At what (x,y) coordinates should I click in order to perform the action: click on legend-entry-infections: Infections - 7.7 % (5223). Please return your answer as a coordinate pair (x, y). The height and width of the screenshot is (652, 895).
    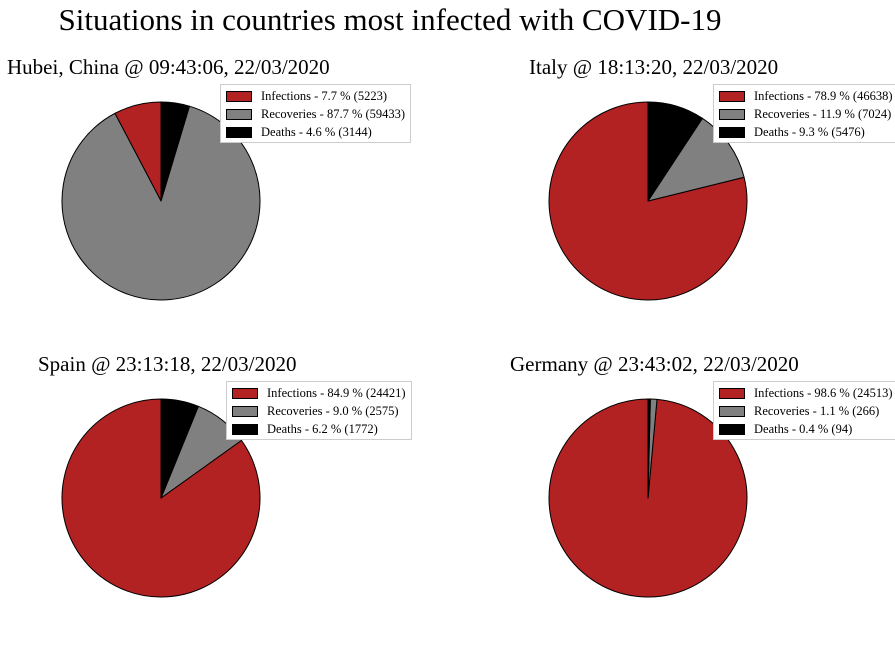
    Looking at the image, I should click on (315, 96).